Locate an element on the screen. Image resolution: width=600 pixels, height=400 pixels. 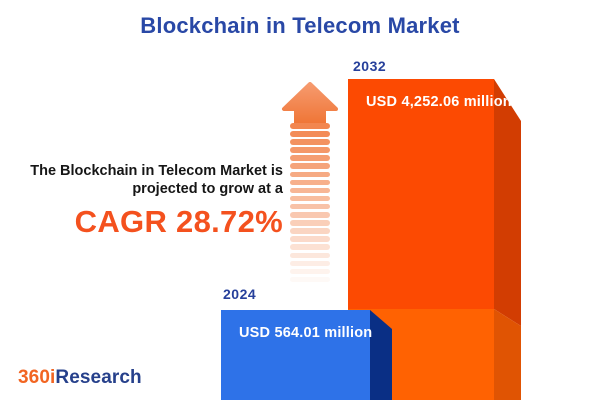
bar-2032-year-label: 2032 is located at coordinates (370, 66).